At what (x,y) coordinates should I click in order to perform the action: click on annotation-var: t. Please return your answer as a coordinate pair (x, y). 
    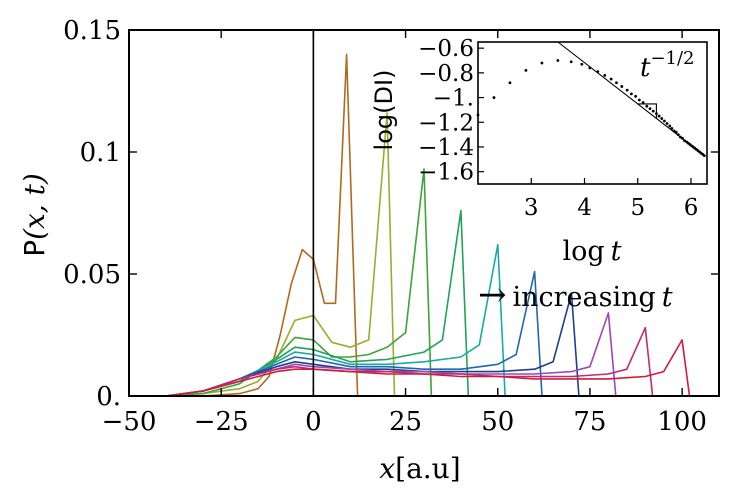
    Looking at the image, I should click on (667, 297).